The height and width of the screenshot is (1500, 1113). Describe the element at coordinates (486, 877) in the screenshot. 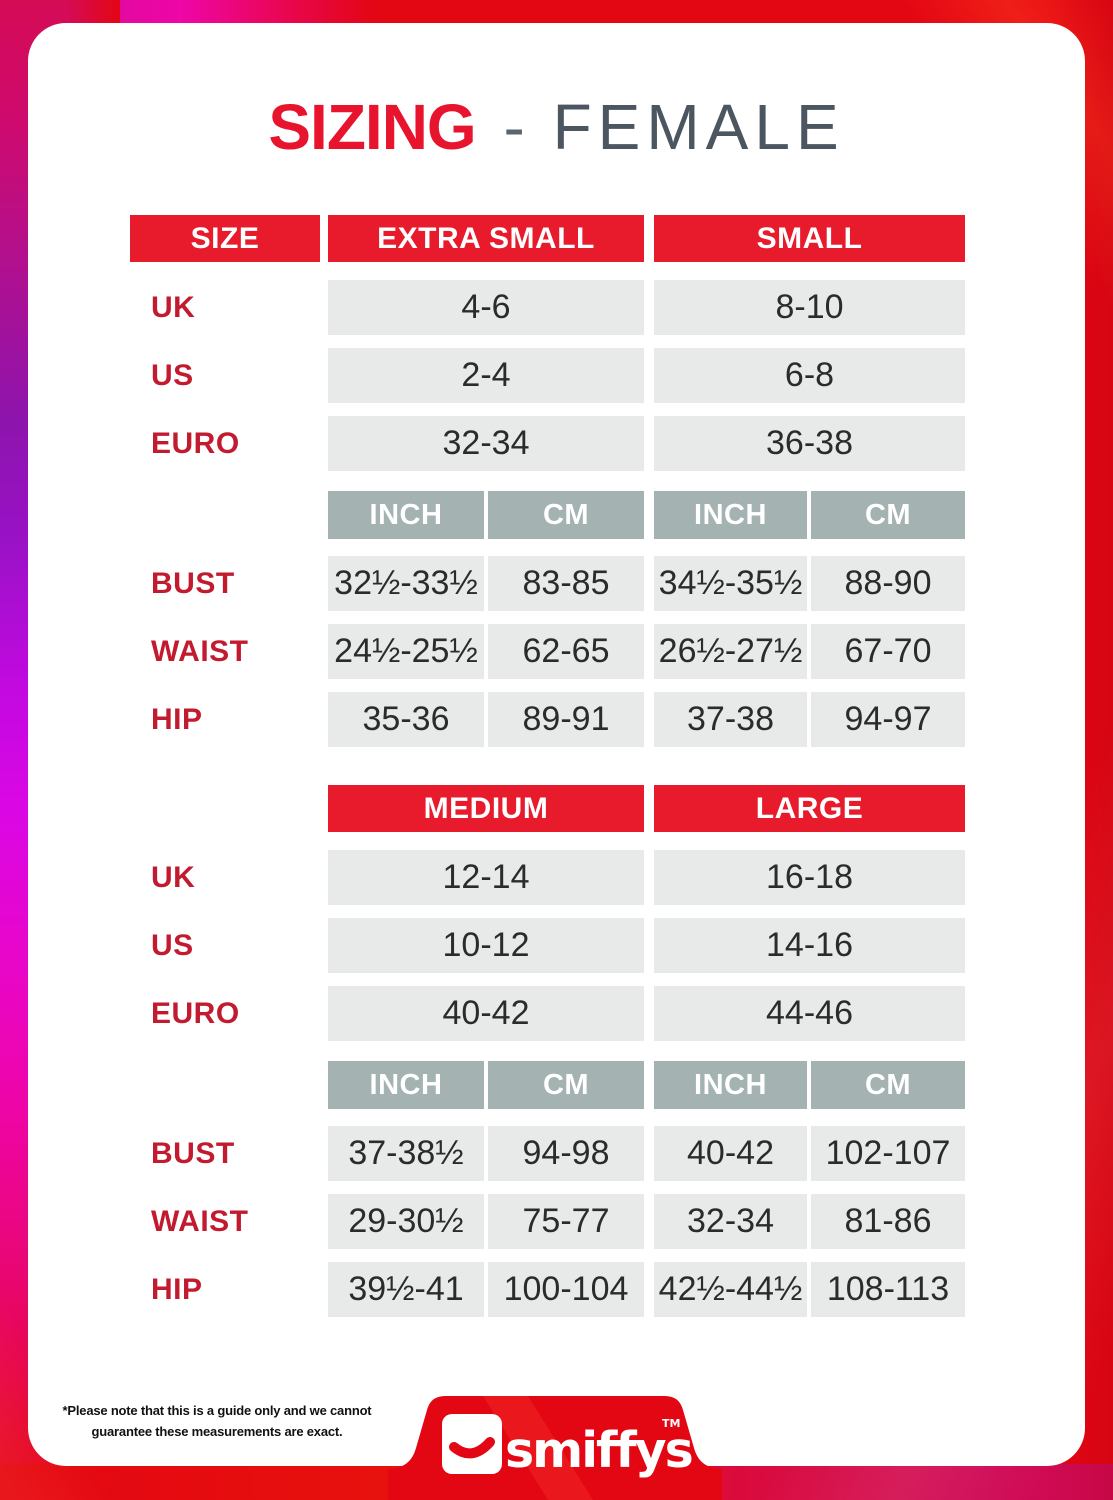

I see `value-cell: 12-14` at that location.